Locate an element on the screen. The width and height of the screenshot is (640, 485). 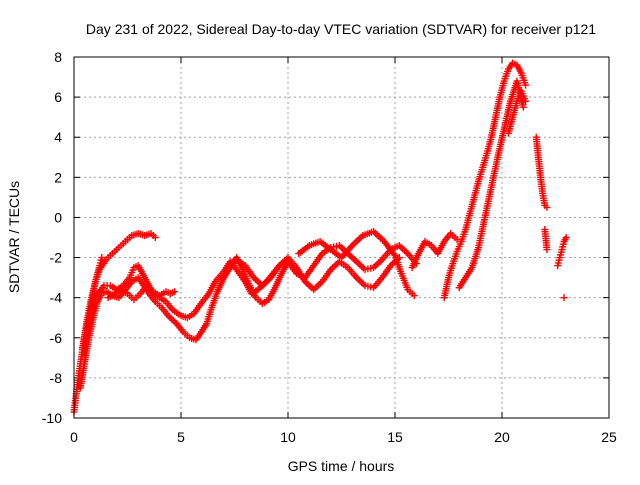
y-tick-label: 6 is located at coordinates (58, 97).